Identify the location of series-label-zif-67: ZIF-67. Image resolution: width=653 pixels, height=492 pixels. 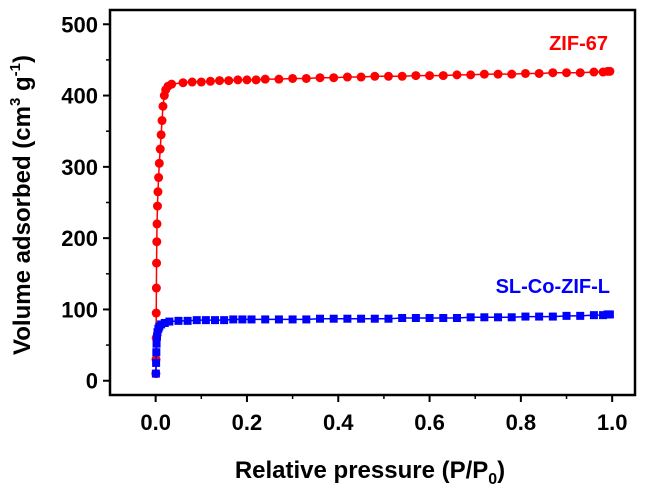
(578, 44).